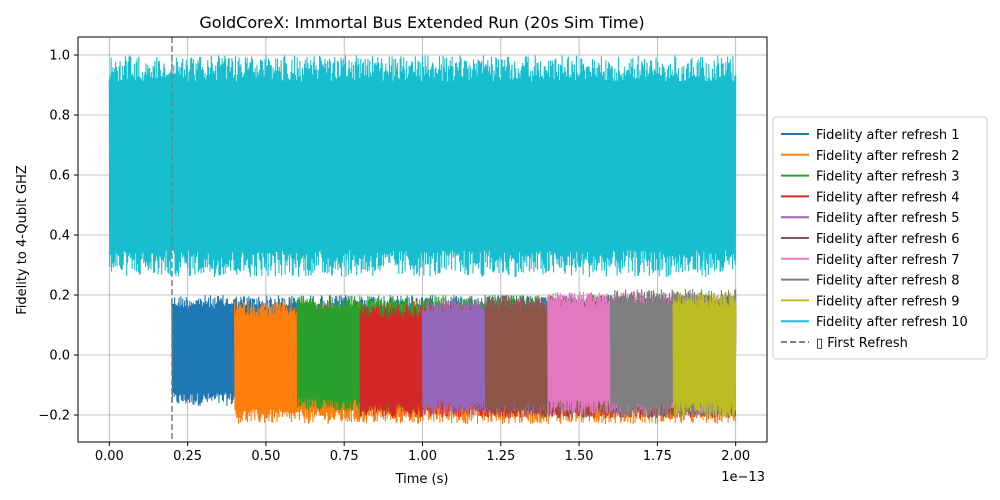 The height and width of the screenshot is (500, 1000). What do you see at coordinates (109, 456) in the screenshot?
I see `x-tick-label: 0.00` at bounding box center [109, 456].